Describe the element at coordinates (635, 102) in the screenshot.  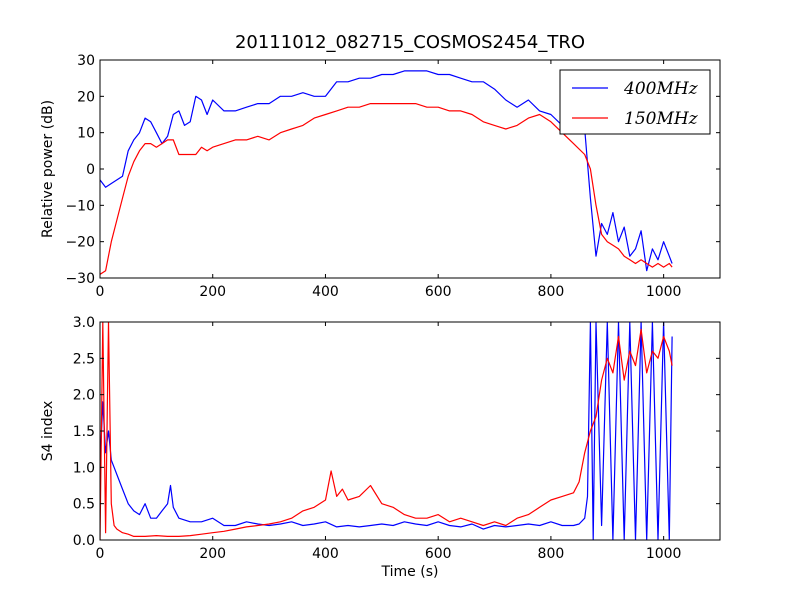
I see `legend-box` at that location.